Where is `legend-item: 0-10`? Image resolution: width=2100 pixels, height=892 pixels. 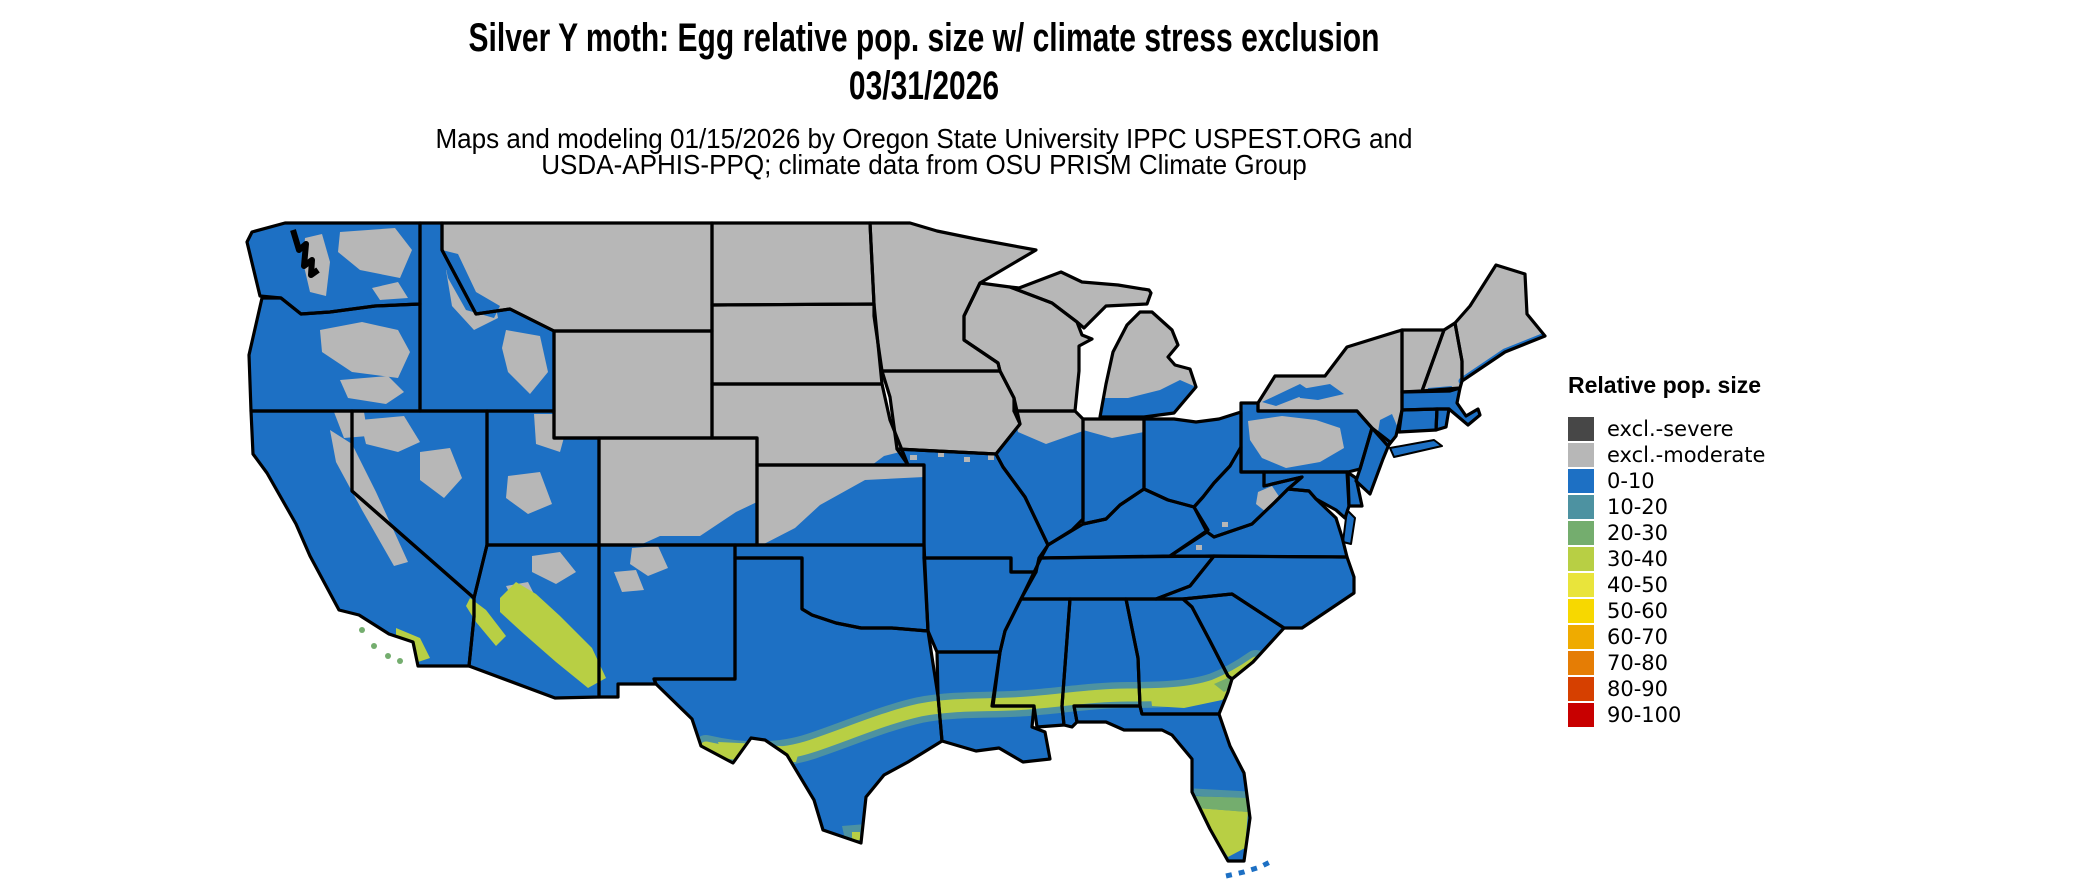 legend-item: 0-10 is located at coordinates (1666, 481).